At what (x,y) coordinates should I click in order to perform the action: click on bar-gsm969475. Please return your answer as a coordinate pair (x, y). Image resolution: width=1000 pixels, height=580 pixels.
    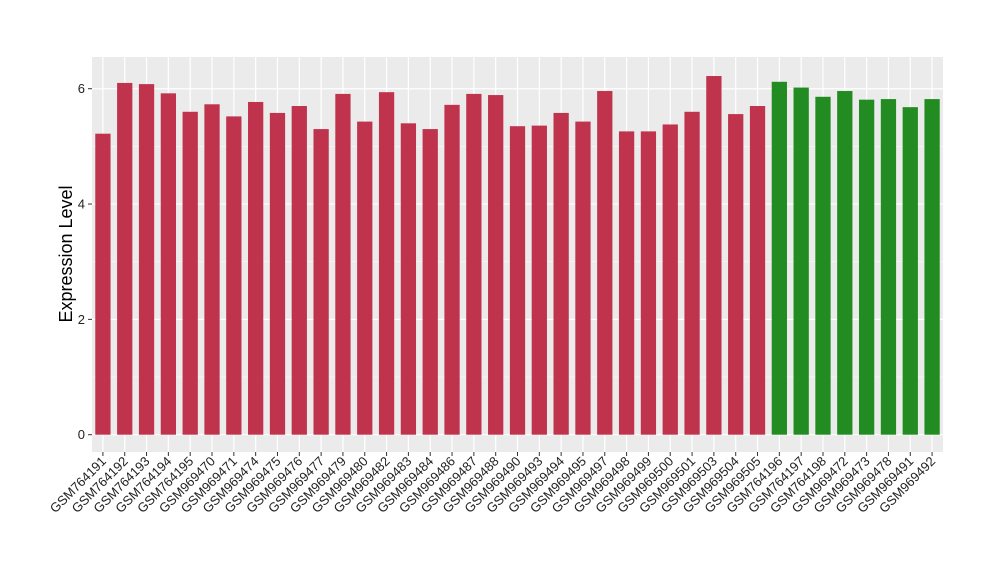
    Looking at the image, I should click on (277, 273).